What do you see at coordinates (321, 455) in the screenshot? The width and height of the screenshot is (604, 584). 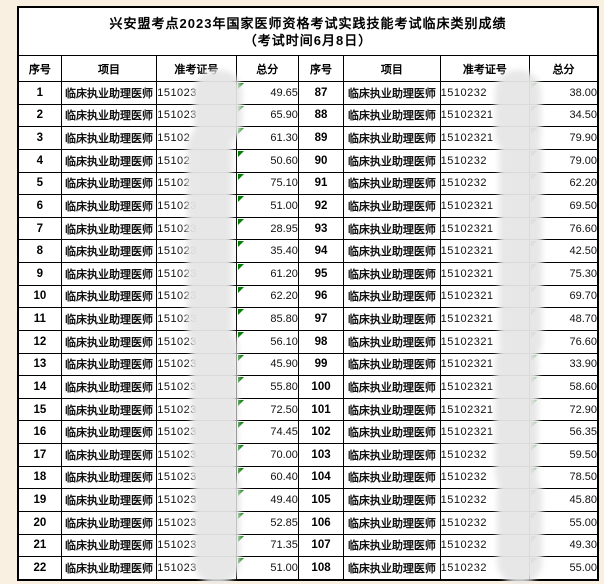 I see `serial-cell: 103` at bounding box center [321, 455].